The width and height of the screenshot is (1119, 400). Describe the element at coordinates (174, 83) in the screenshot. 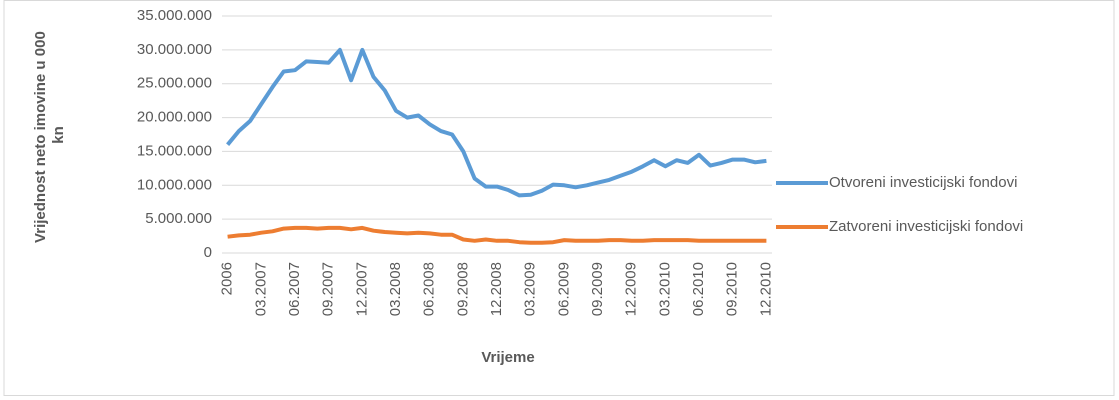

I see `y-tick-label: 25.000.000` at that location.